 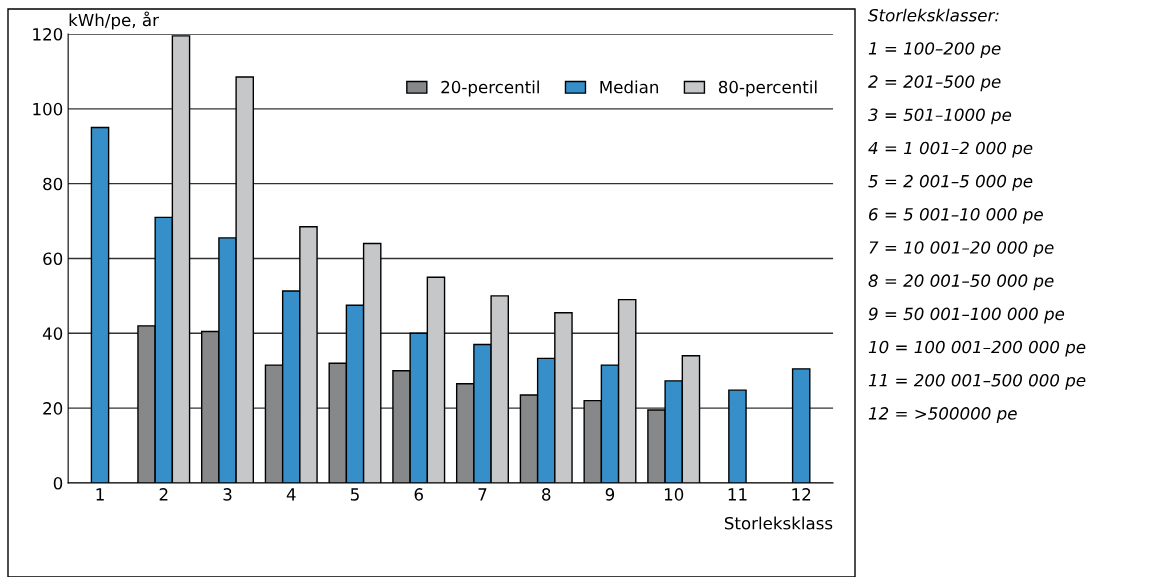 What do you see at coordinates (940, 116) in the screenshot?
I see `text: 3 = 501–1000 pe` at bounding box center [940, 116].